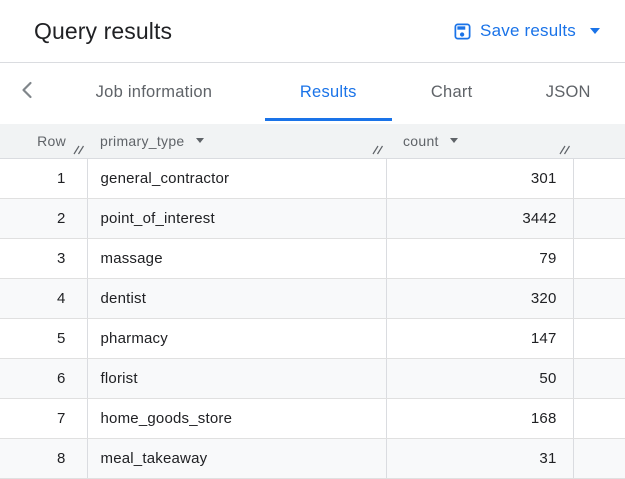  I want to click on cell-primary-type: dentist, so click(237, 298).